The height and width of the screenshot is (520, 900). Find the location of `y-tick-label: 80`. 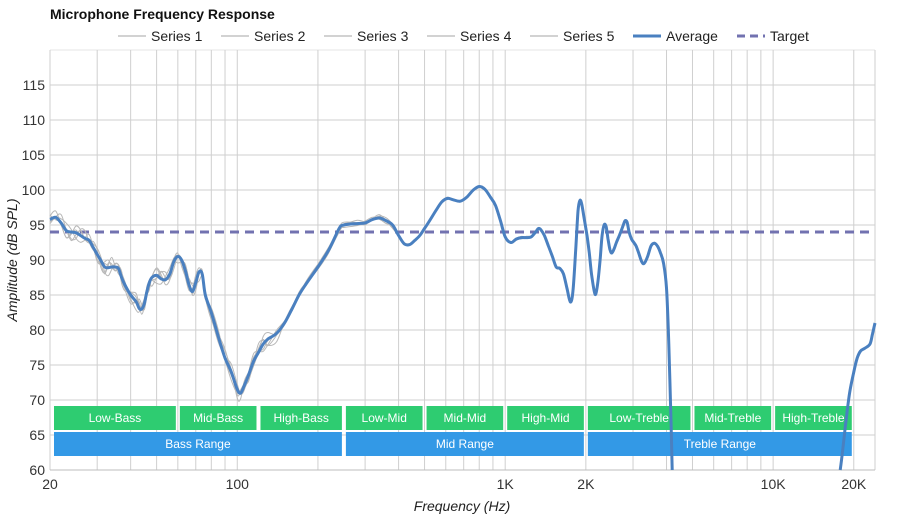

y-tick-label: 80 is located at coordinates (37, 330).